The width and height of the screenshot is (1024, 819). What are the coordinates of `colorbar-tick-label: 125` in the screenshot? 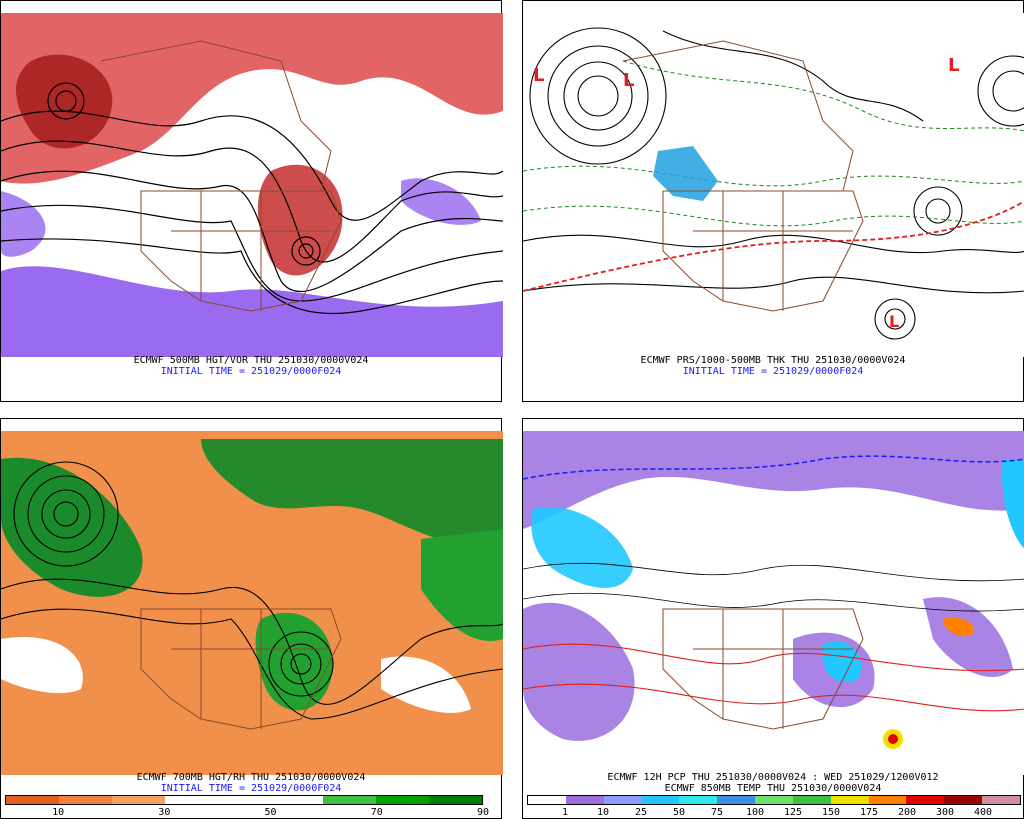 It's located at (793, 812).